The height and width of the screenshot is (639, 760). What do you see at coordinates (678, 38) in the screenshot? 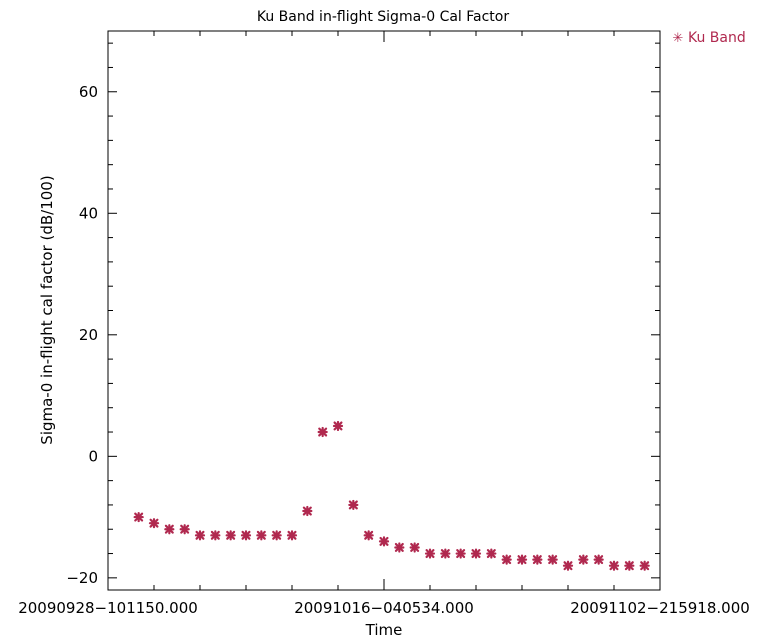
I see `legend-symbol: ✳` at bounding box center [678, 38].